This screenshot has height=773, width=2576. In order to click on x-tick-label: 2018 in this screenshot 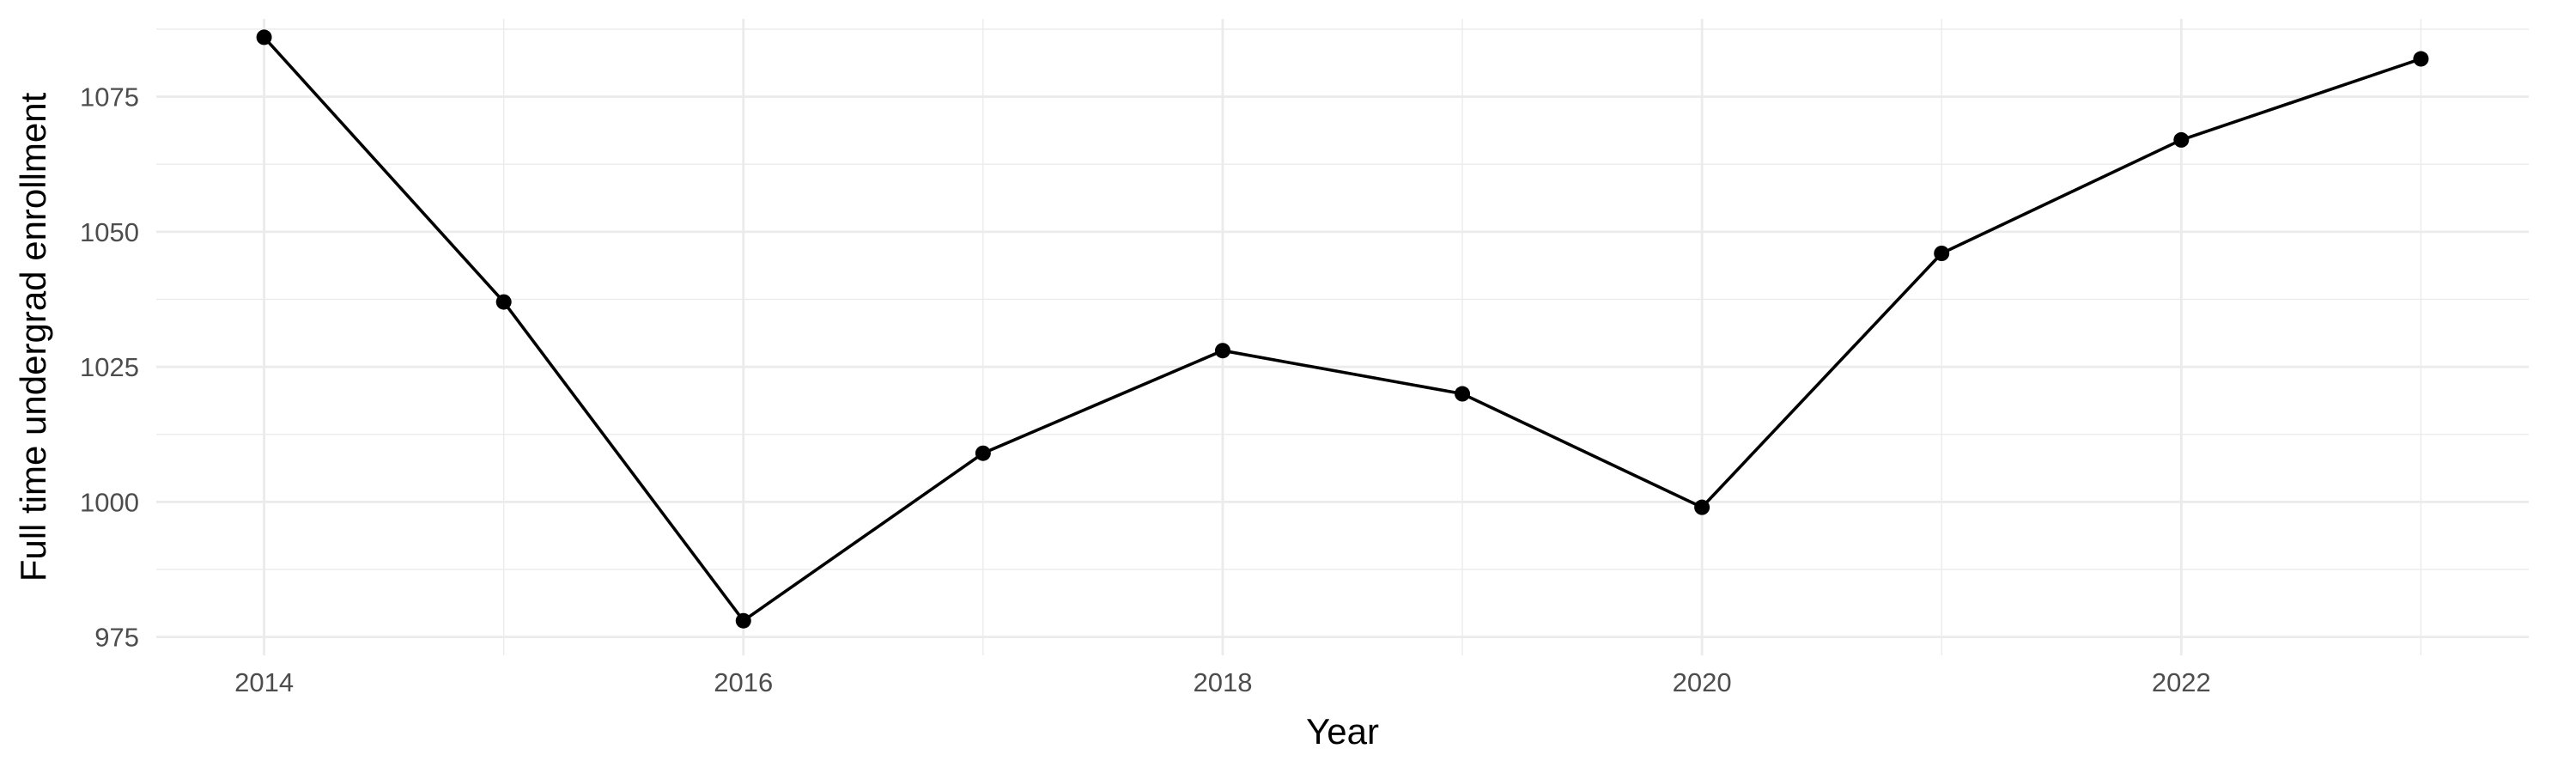, I will do `click(1222, 682)`.